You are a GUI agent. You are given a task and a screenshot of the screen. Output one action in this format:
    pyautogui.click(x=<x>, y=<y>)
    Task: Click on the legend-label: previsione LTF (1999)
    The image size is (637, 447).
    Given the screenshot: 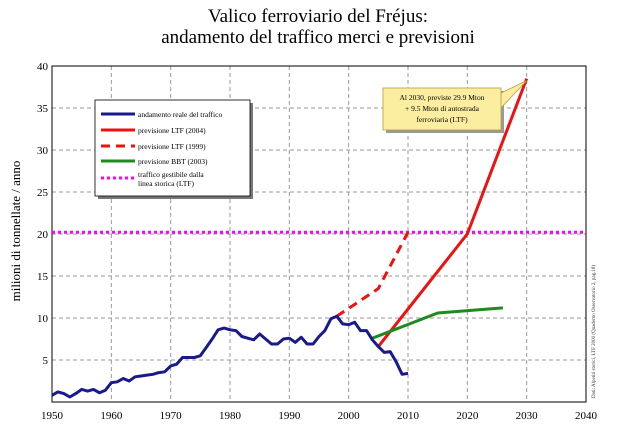 What is the action you would take?
    pyautogui.click(x=172, y=146)
    